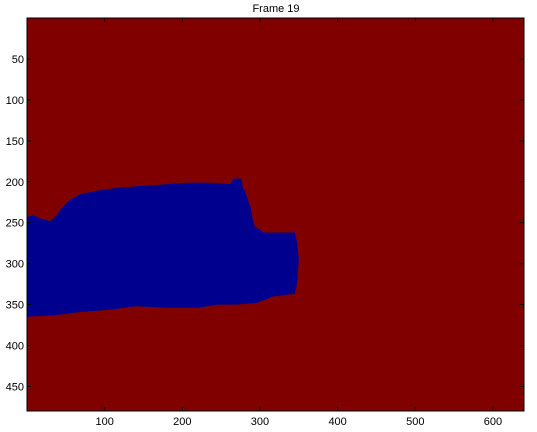  What do you see at coordinates (15, 347) in the screenshot?
I see `y-tick-label: 400` at bounding box center [15, 347].